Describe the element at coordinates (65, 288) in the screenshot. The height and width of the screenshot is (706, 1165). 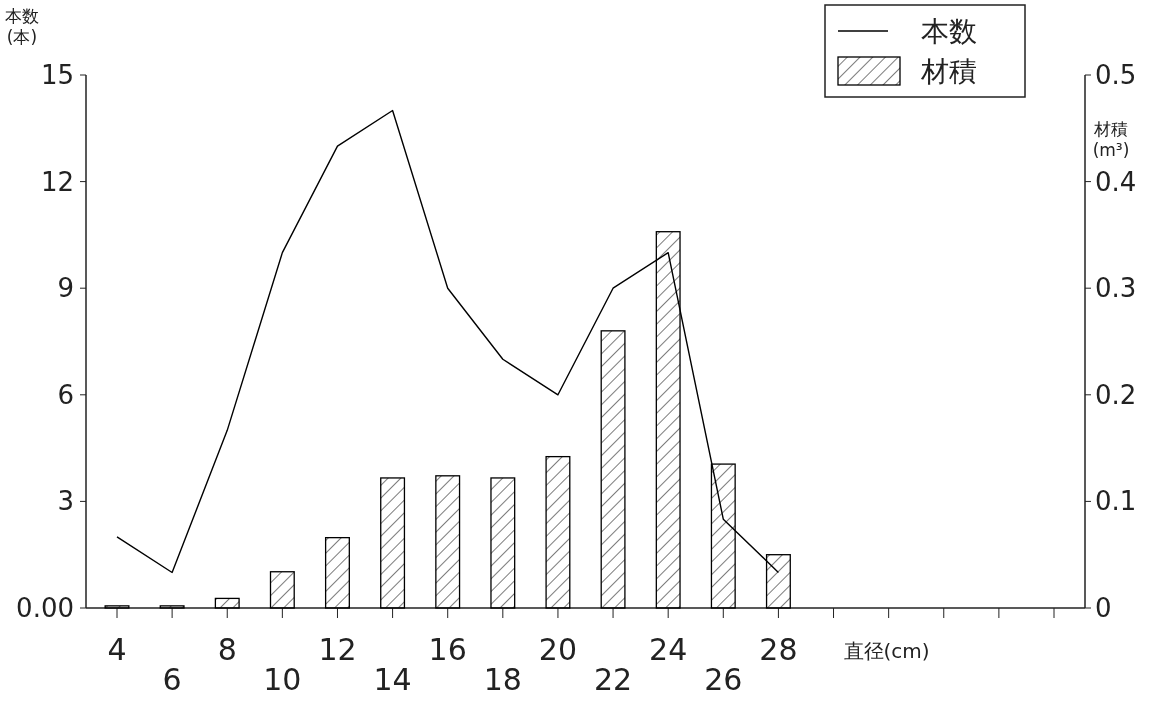
I see `y-tick-label: 9` at that location.